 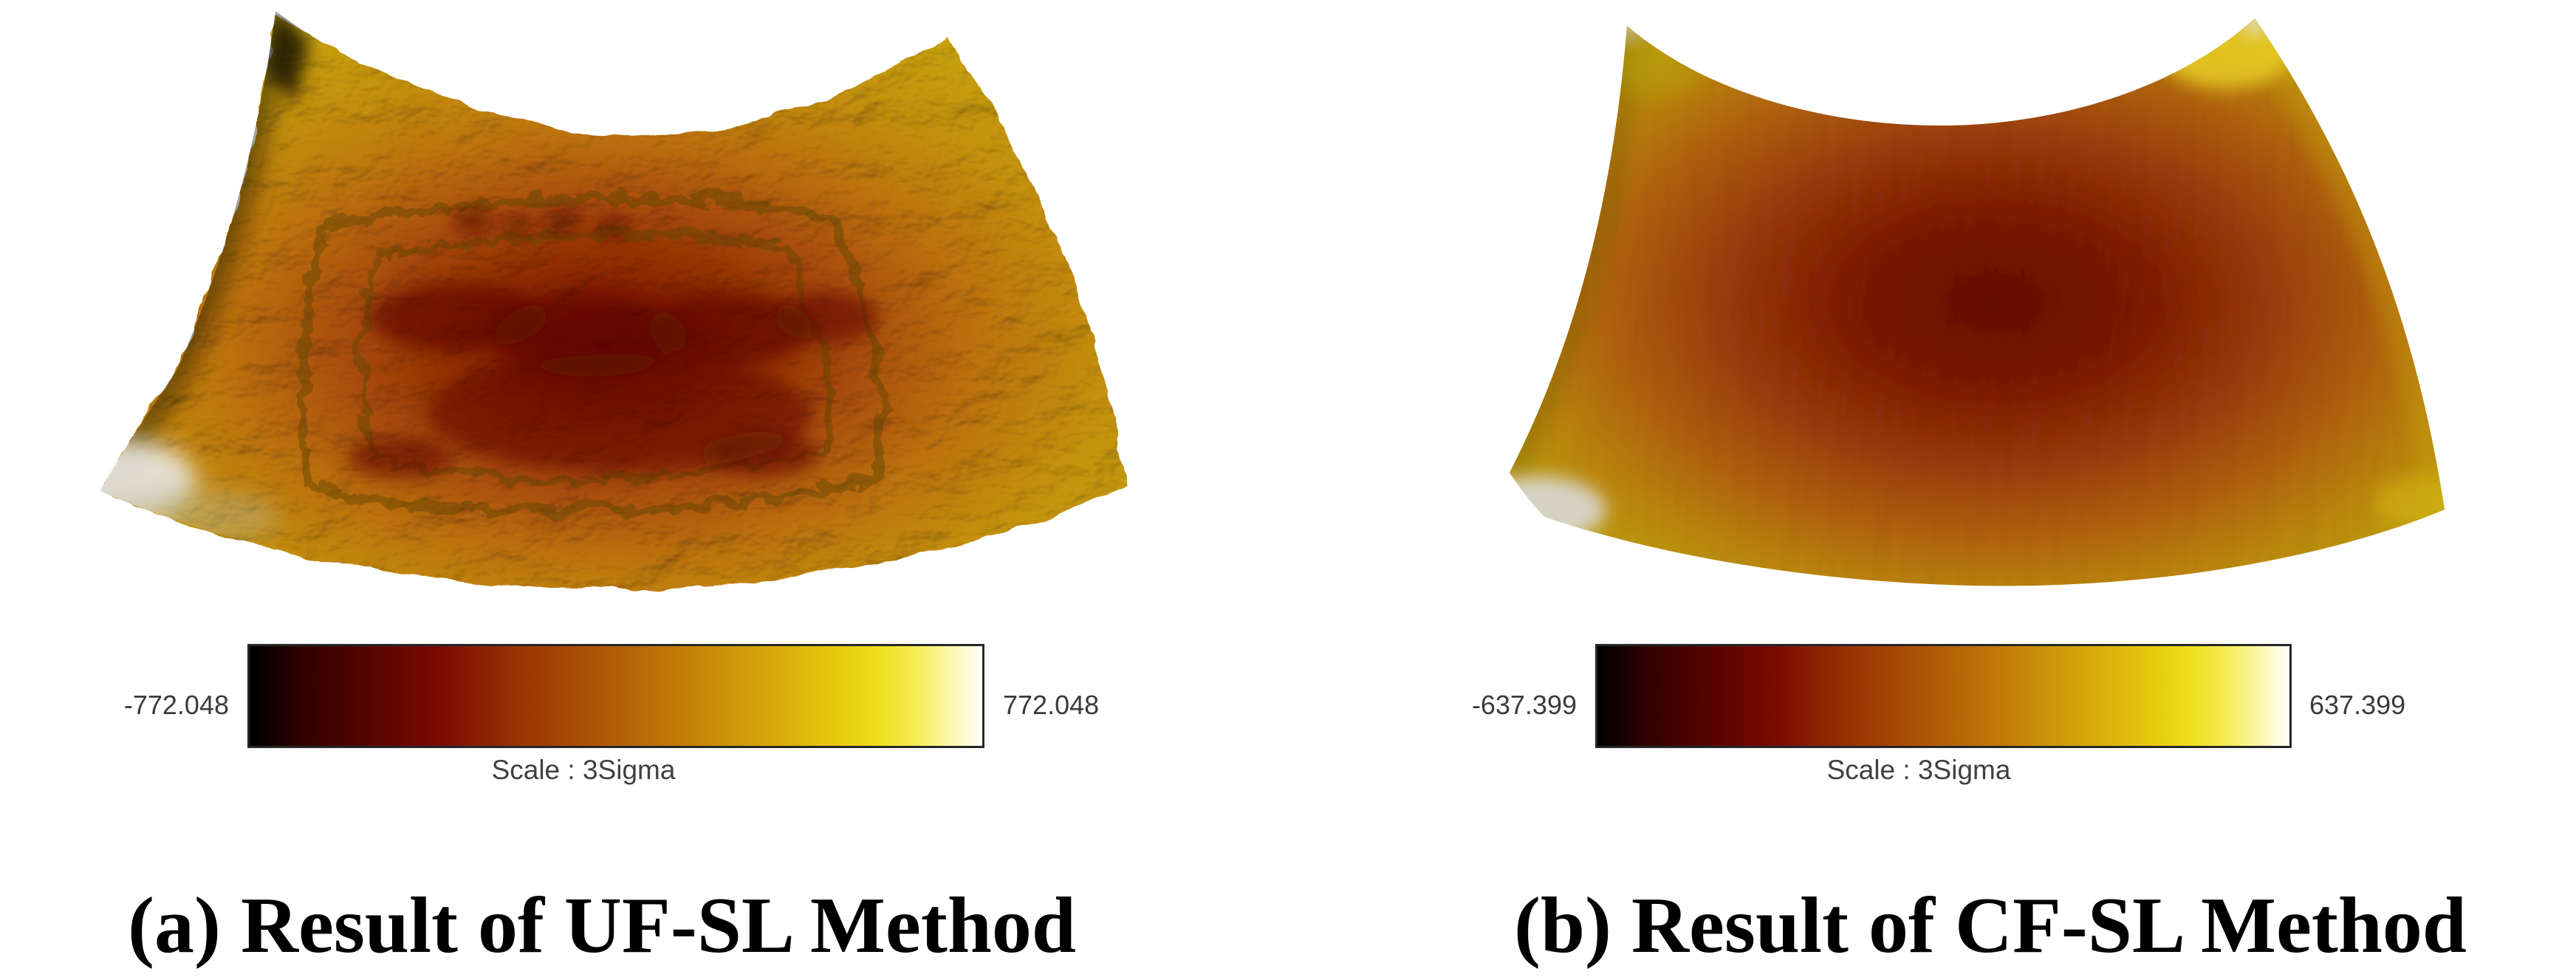 What do you see at coordinates (1990, 926) in the screenshot?
I see `panel-b-caption: (b) Result of CF-SL Method` at bounding box center [1990, 926].